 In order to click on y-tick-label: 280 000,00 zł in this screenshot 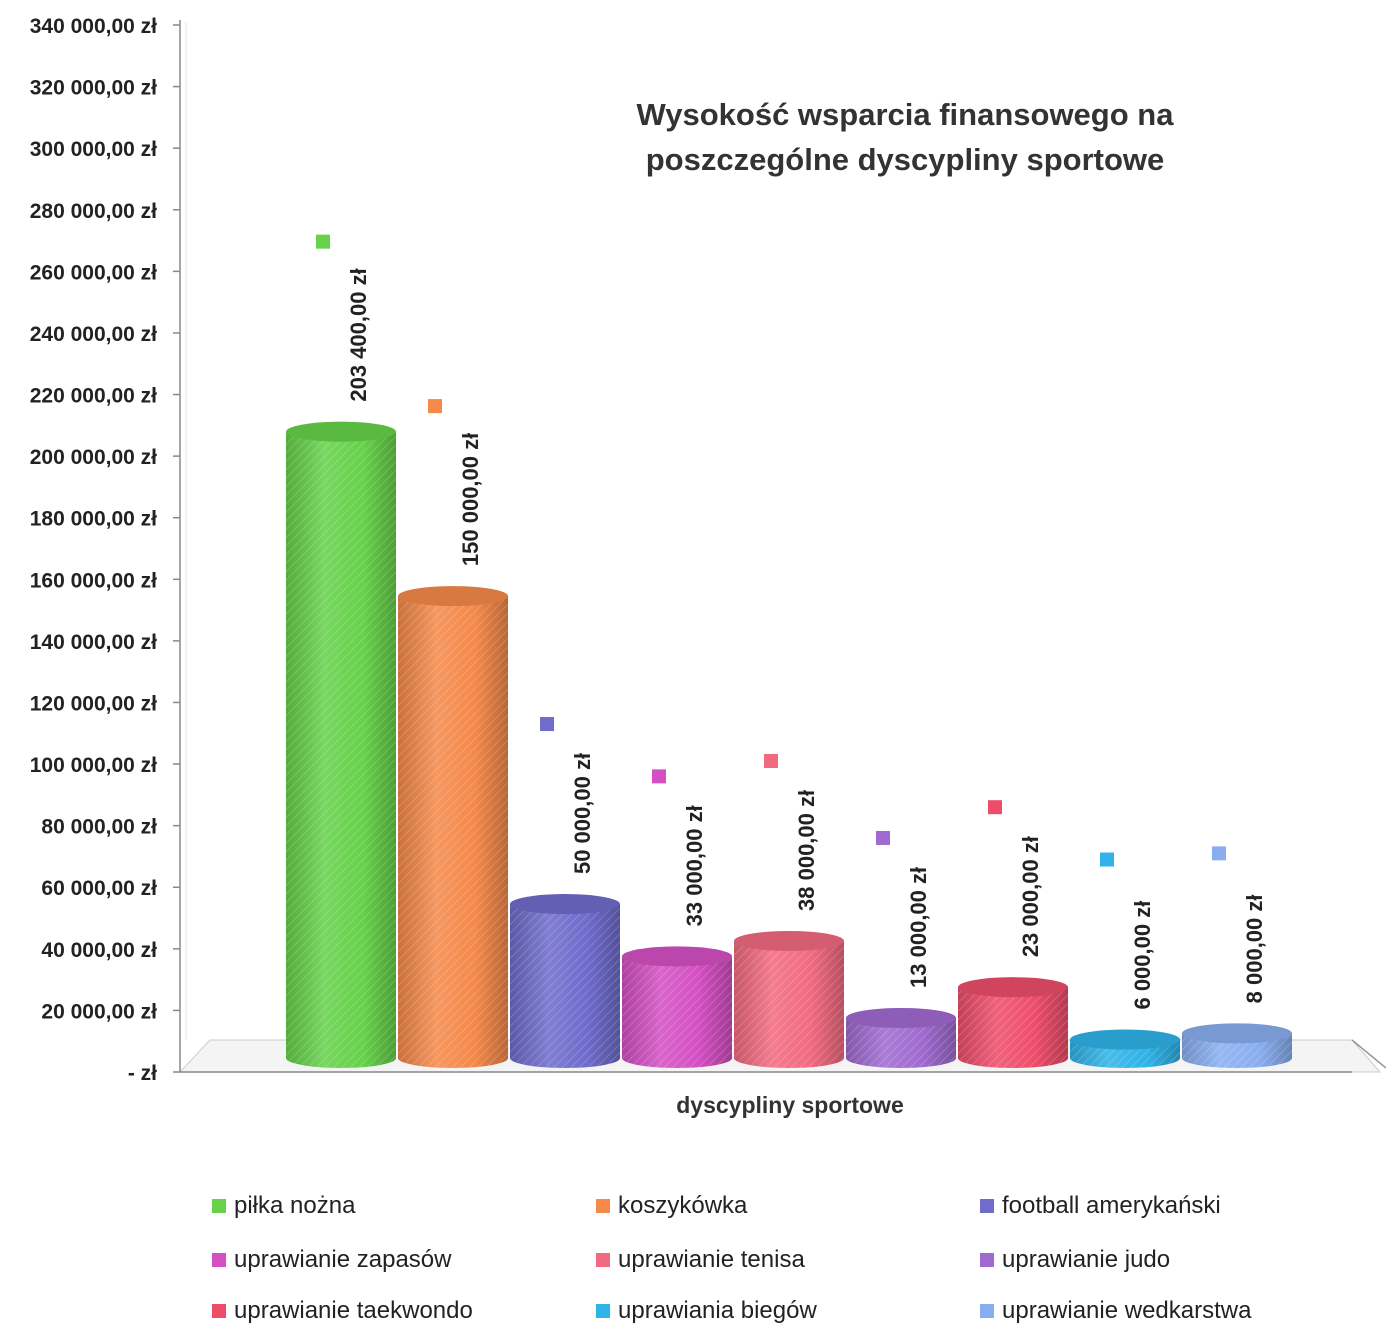, I will do `click(93, 211)`.